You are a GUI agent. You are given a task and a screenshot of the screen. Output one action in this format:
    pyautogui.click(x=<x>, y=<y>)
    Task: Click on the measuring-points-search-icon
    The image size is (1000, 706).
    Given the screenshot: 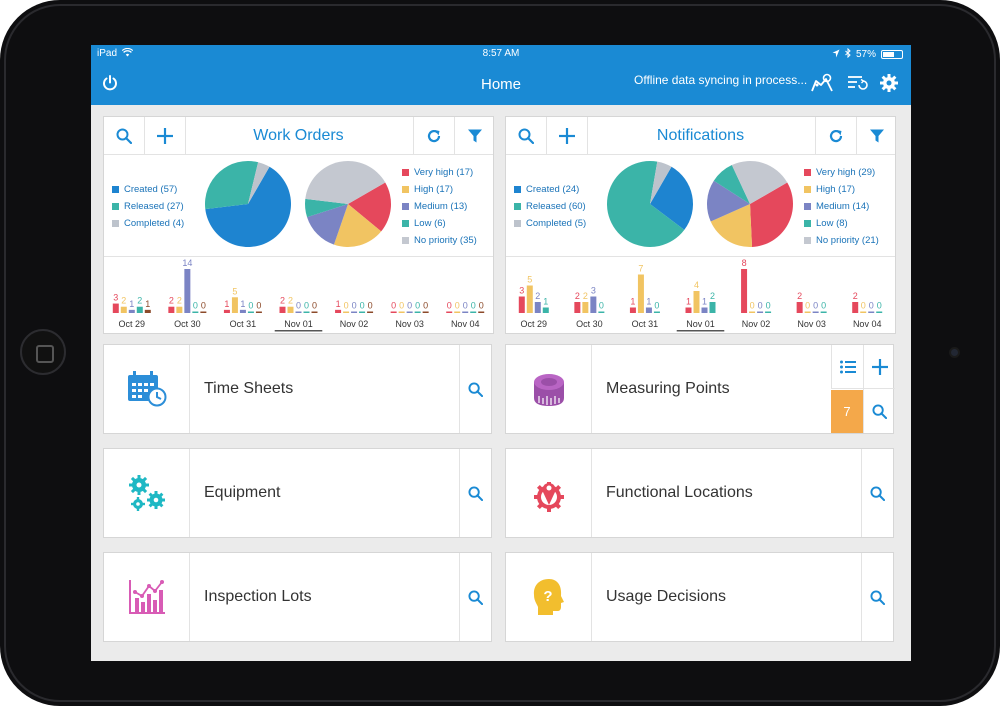 What is the action you would take?
    pyautogui.click(x=879, y=411)
    